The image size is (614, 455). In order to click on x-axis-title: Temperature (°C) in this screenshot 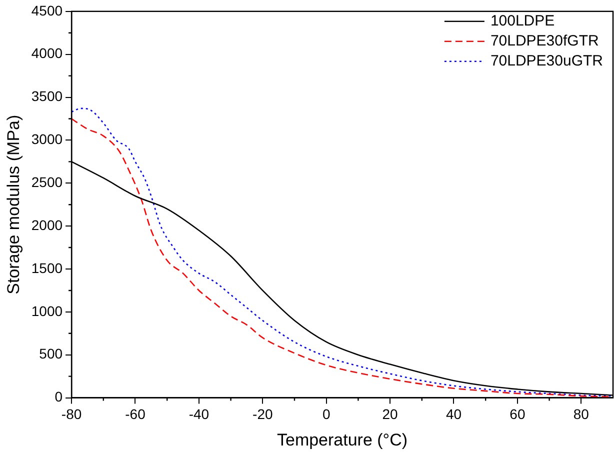, I will do `click(342, 440)`.